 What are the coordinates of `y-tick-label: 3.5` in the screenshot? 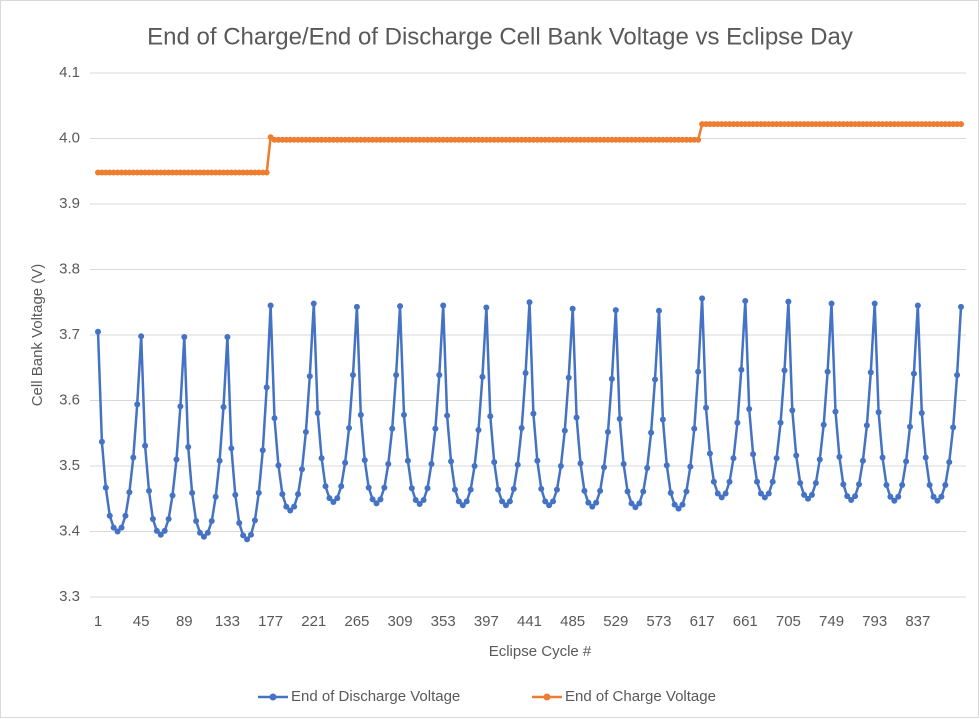 It's located at (69, 465).